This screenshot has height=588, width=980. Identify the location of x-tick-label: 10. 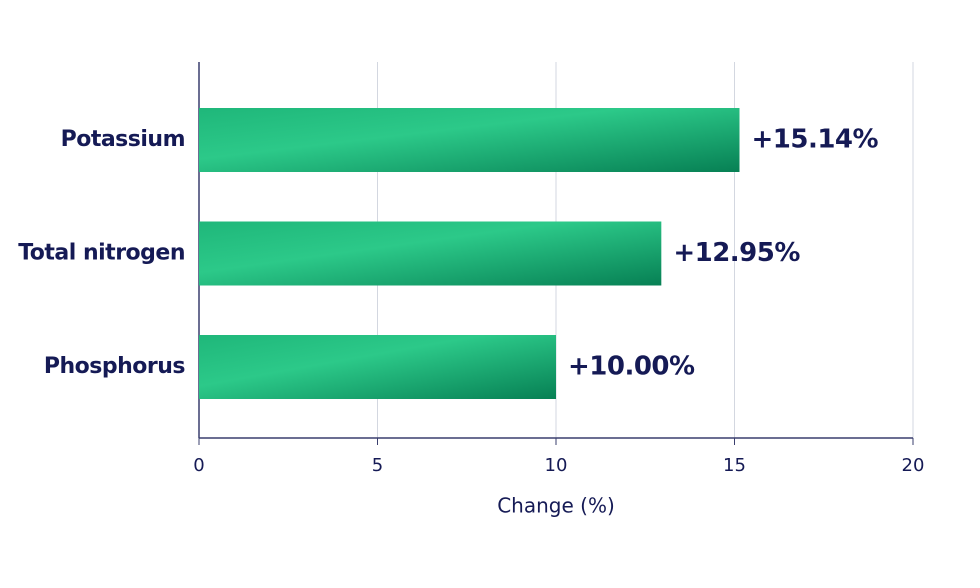
(556, 465).